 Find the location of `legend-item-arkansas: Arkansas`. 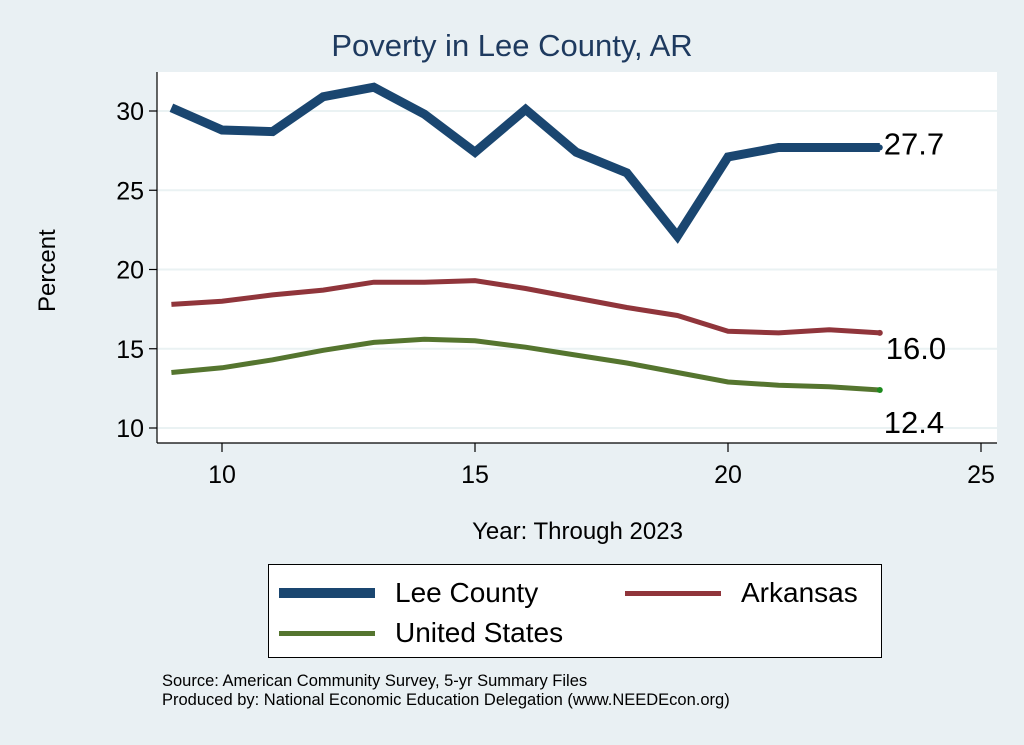

legend-item-arkansas: Arkansas is located at coordinates (741, 593).